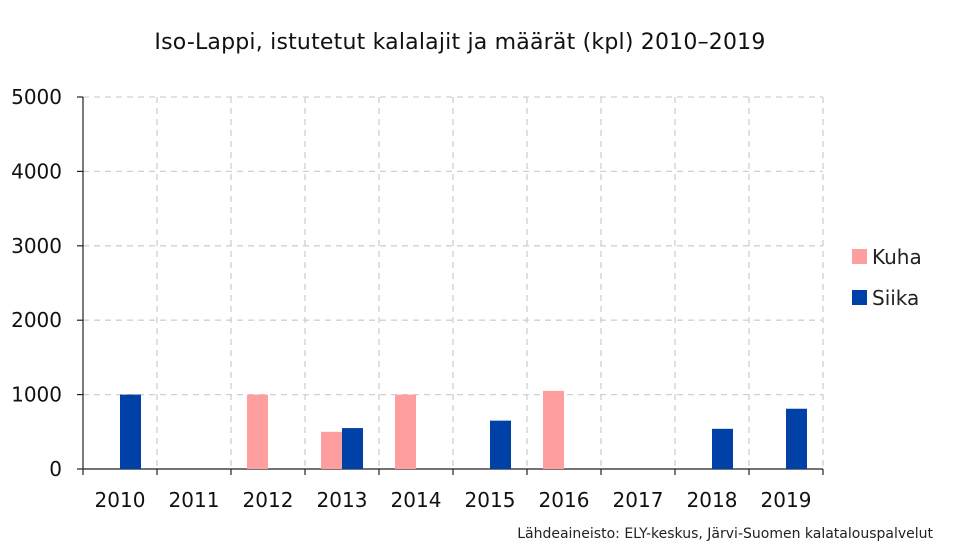 The height and width of the screenshot is (554, 960). What do you see at coordinates (553, 429) in the screenshot?
I see `bar-kuha-2016` at bounding box center [553, 429].